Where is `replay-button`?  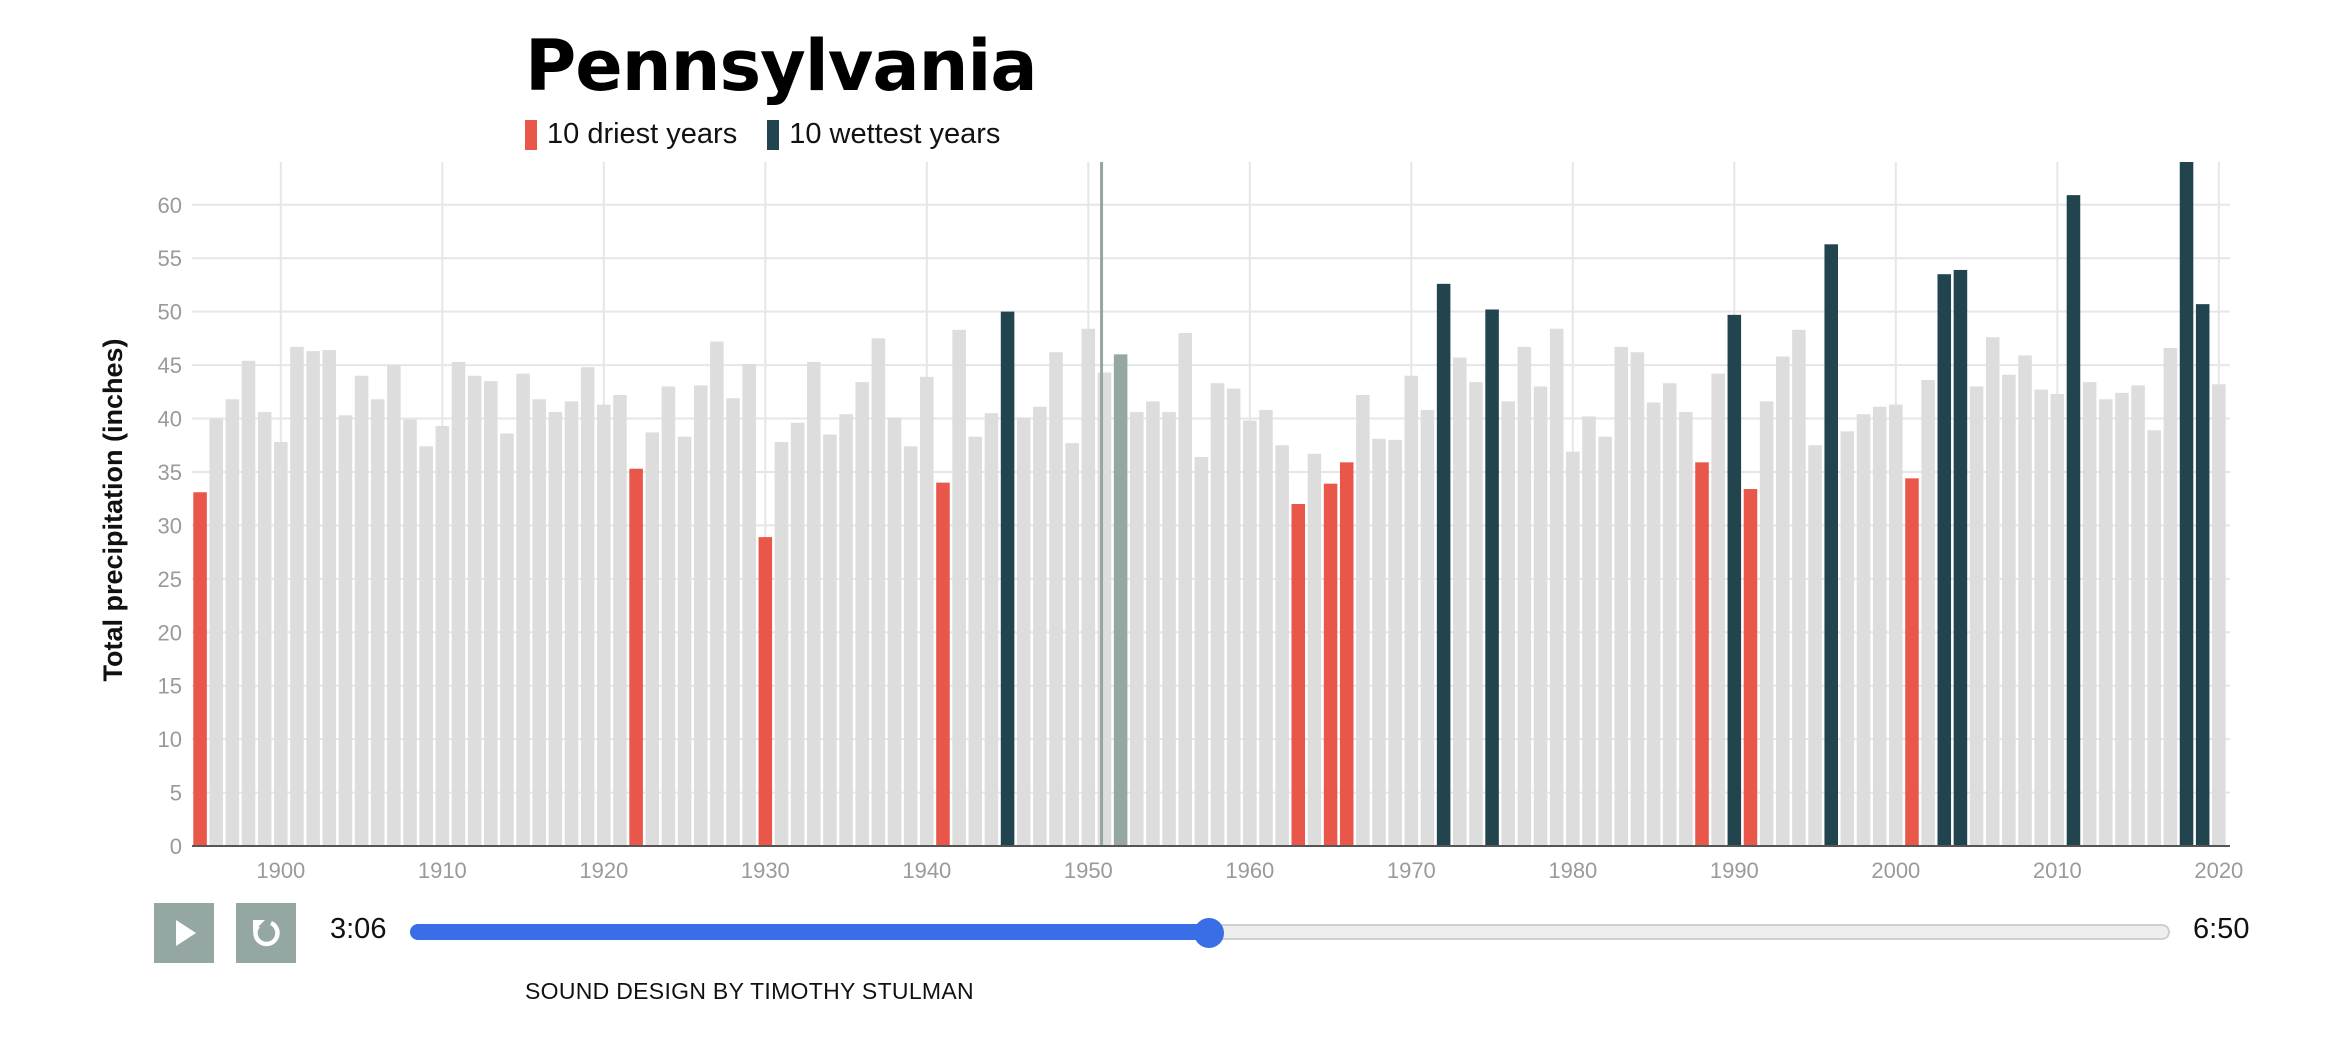
replay-button is located at coordinates (266, 933).